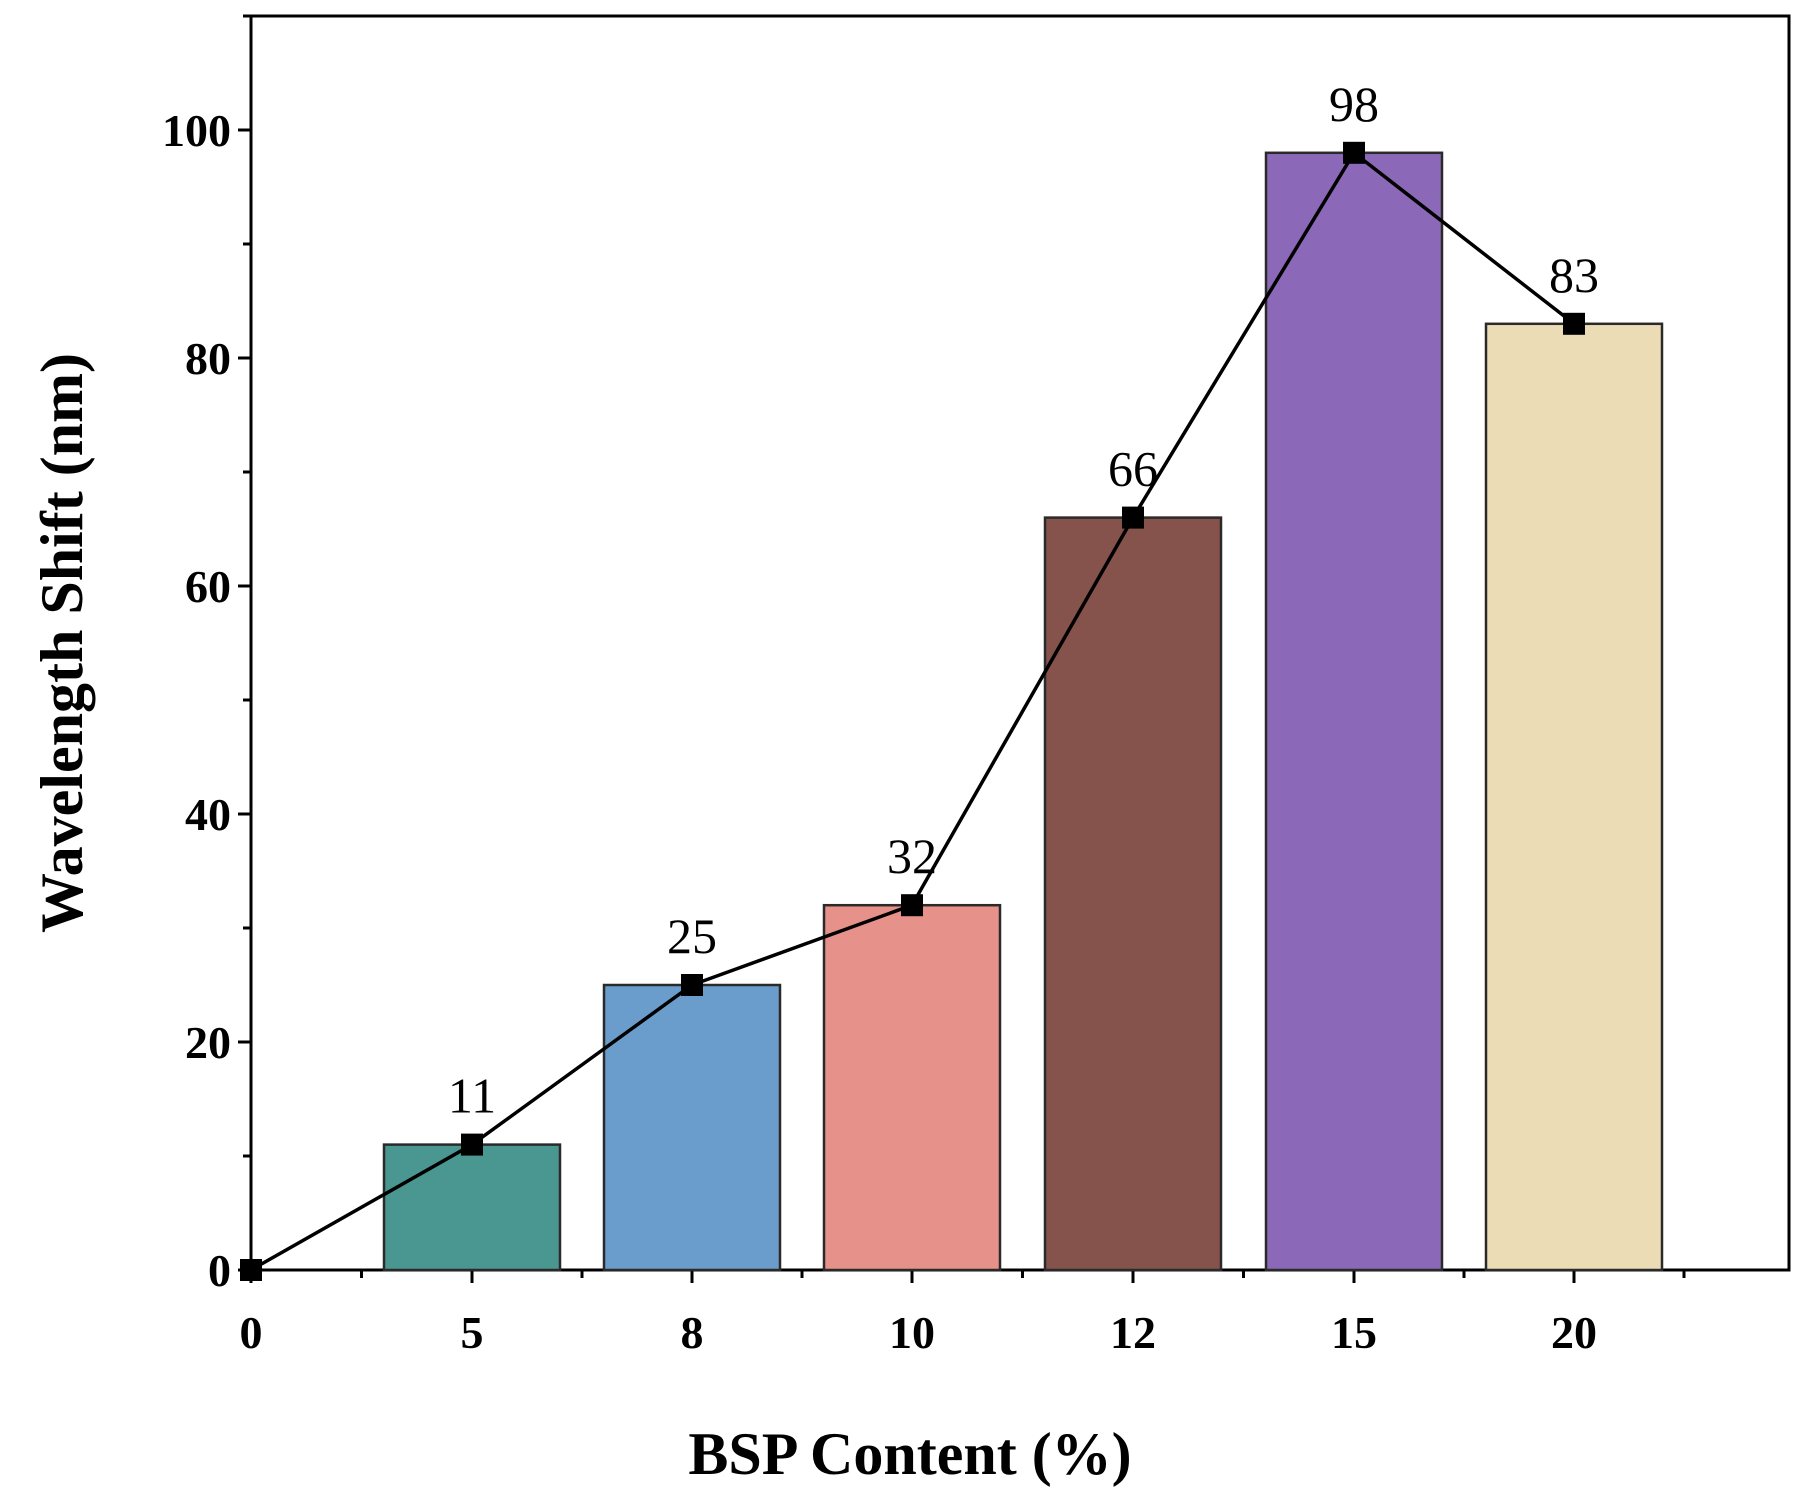  What do you see at coordinates (1133, 1332) in the screenshot?
I see `x-tick-label: 12` at bounding box center [1133, 1332].